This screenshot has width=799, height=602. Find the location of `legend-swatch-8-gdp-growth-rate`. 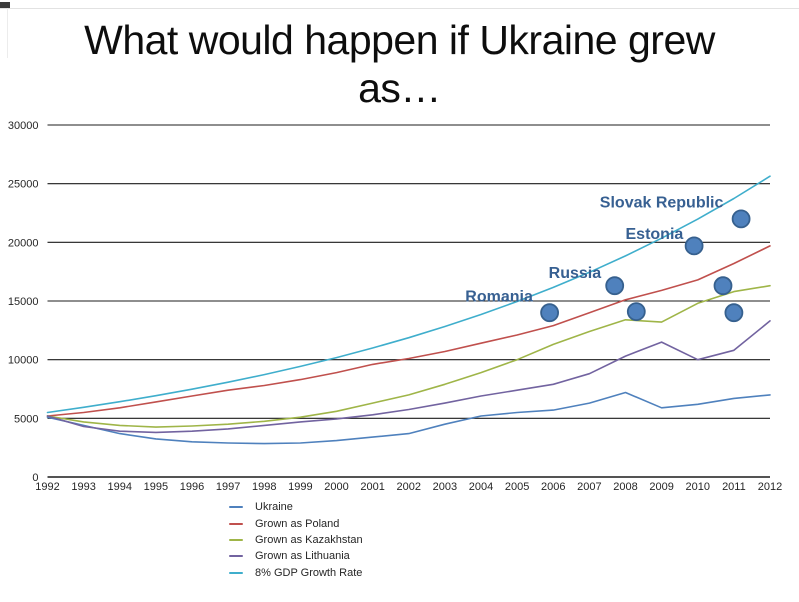

legend-swatch-8-gdp-growth-rate is located at coordinates (236, 572).